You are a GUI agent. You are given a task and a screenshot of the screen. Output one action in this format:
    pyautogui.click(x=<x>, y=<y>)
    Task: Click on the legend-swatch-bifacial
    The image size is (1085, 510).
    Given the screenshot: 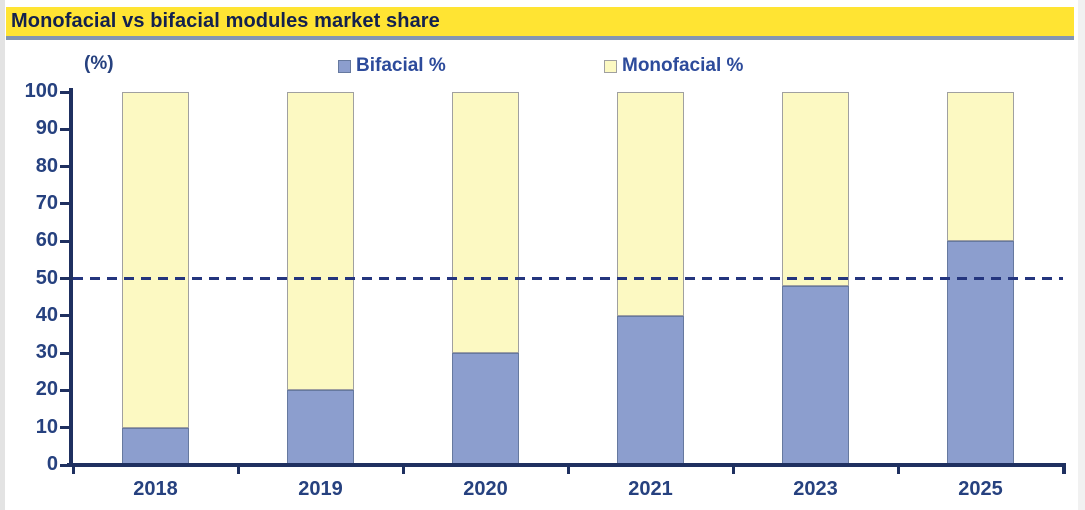 What is the action you would take?
    pyautogui.click(x=344, y=66)
    